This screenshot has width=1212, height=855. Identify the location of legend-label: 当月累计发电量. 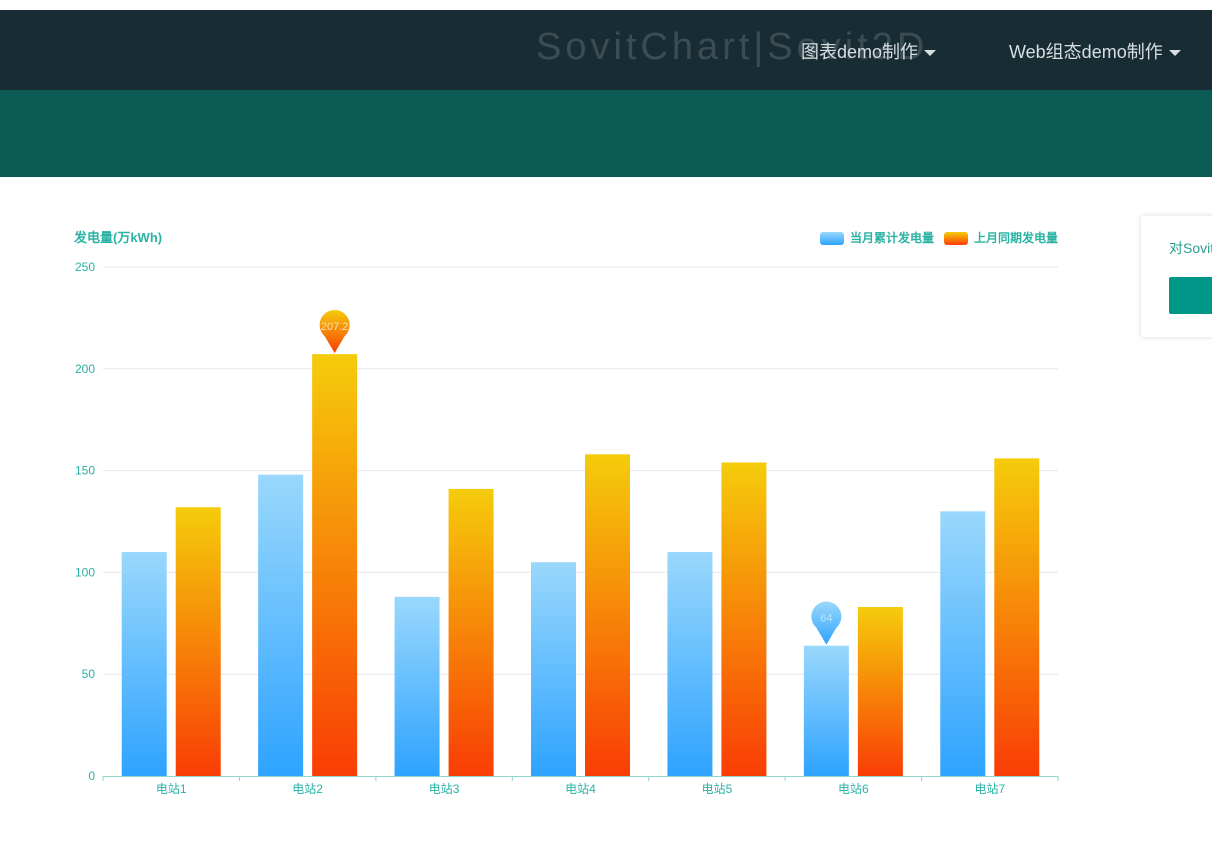
(892, 237).